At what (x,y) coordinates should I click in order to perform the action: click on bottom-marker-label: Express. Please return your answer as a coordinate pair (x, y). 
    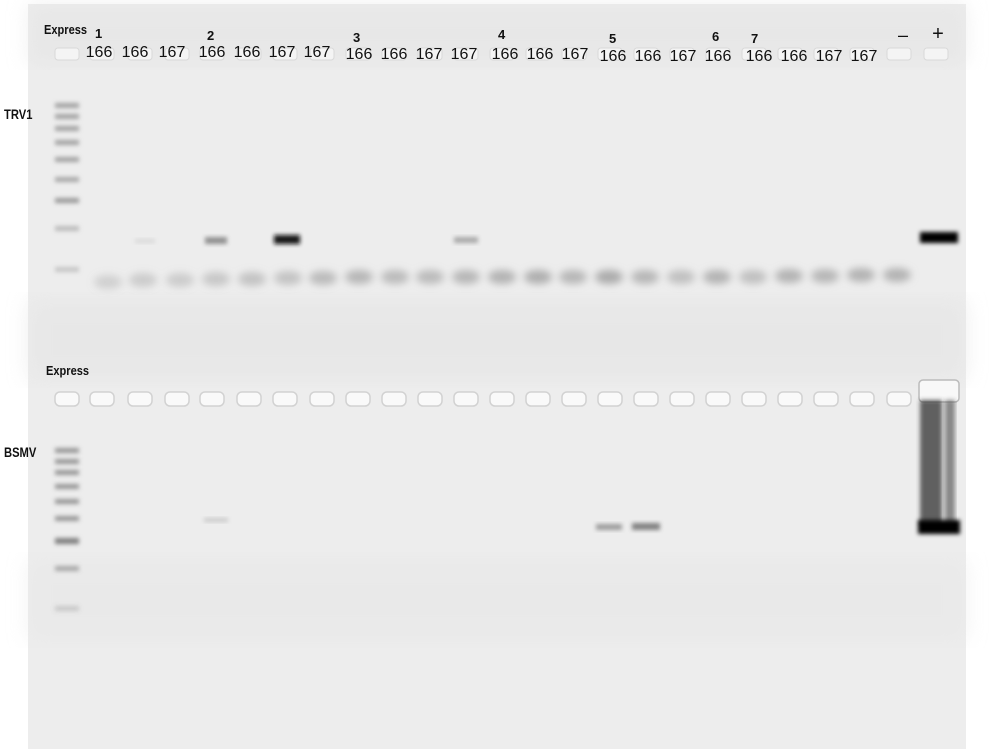
    Looking at the image, I should click on (68, 370).